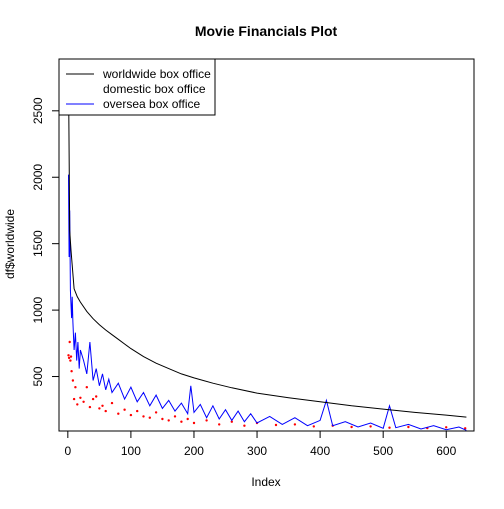 The height and width of the screenshot is (509, 504). I want to click on y-axis-label: df$worldwide, so click(10, 244).